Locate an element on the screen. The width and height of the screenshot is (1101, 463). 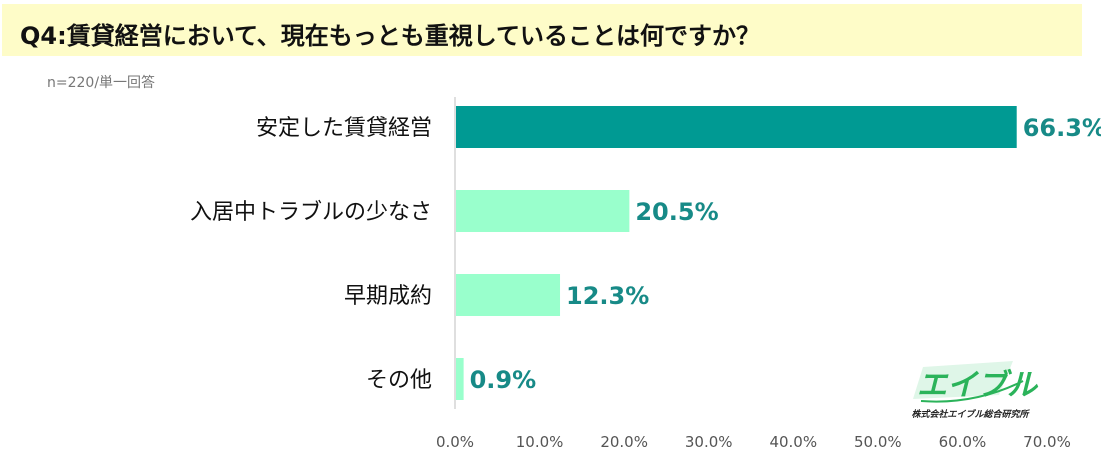
value-label: 20.5% is located at coordinates (676, 212).